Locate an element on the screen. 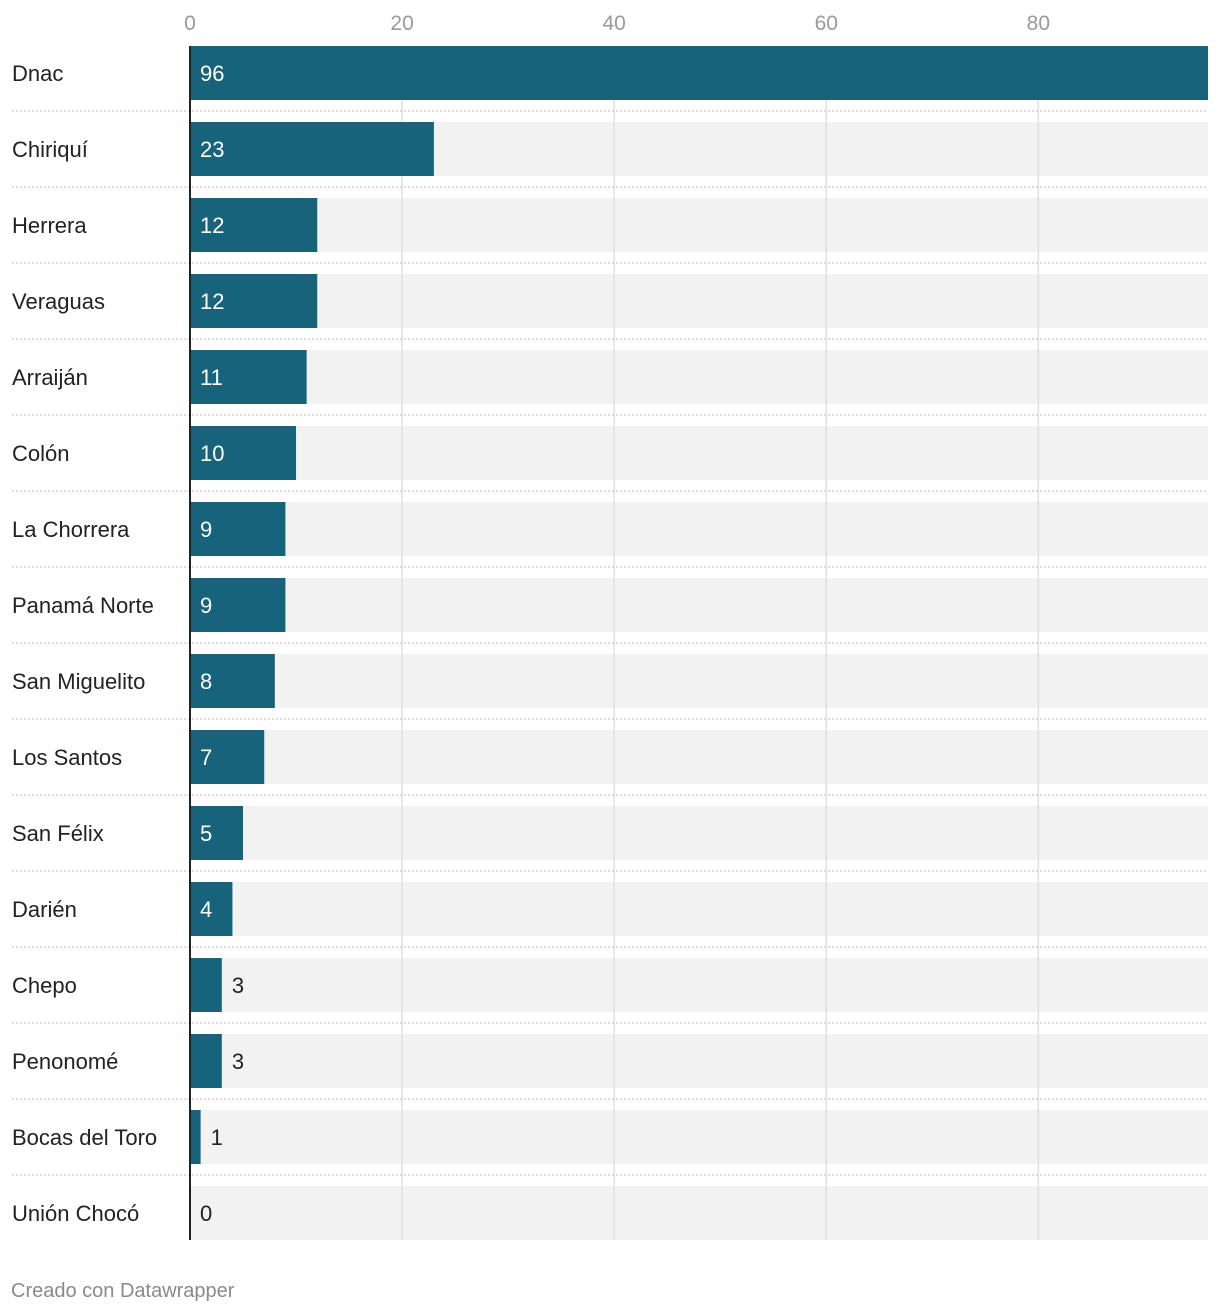 The height and width of the screenshot is (1316, 1220). value-label: 0 is located at coordinates (206, 1213).